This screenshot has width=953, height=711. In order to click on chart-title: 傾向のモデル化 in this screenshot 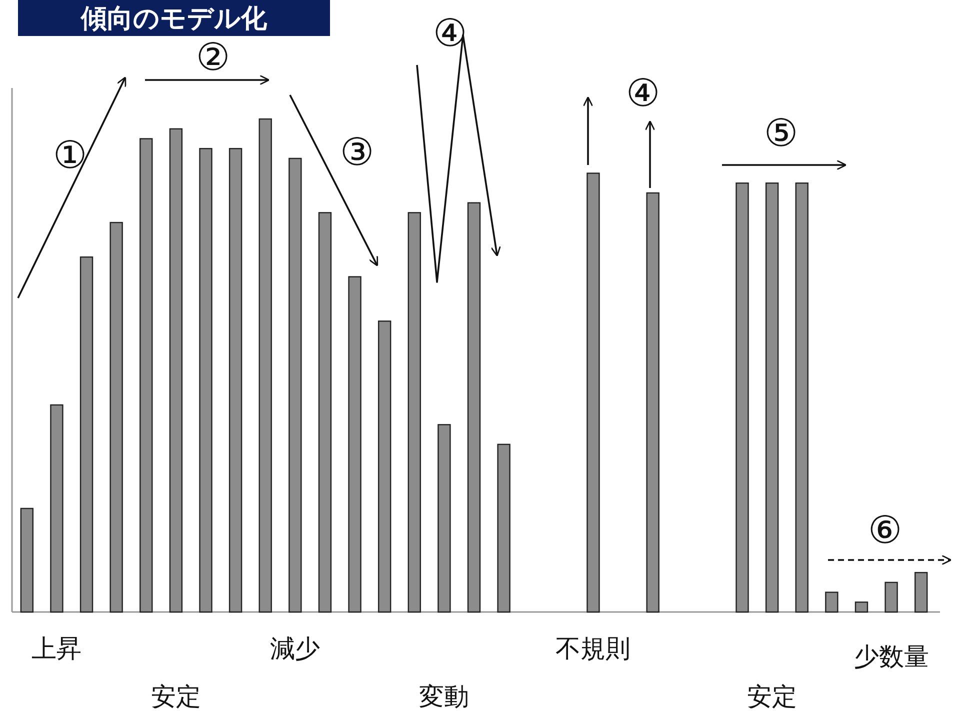, I will do `click(174, 19)`.